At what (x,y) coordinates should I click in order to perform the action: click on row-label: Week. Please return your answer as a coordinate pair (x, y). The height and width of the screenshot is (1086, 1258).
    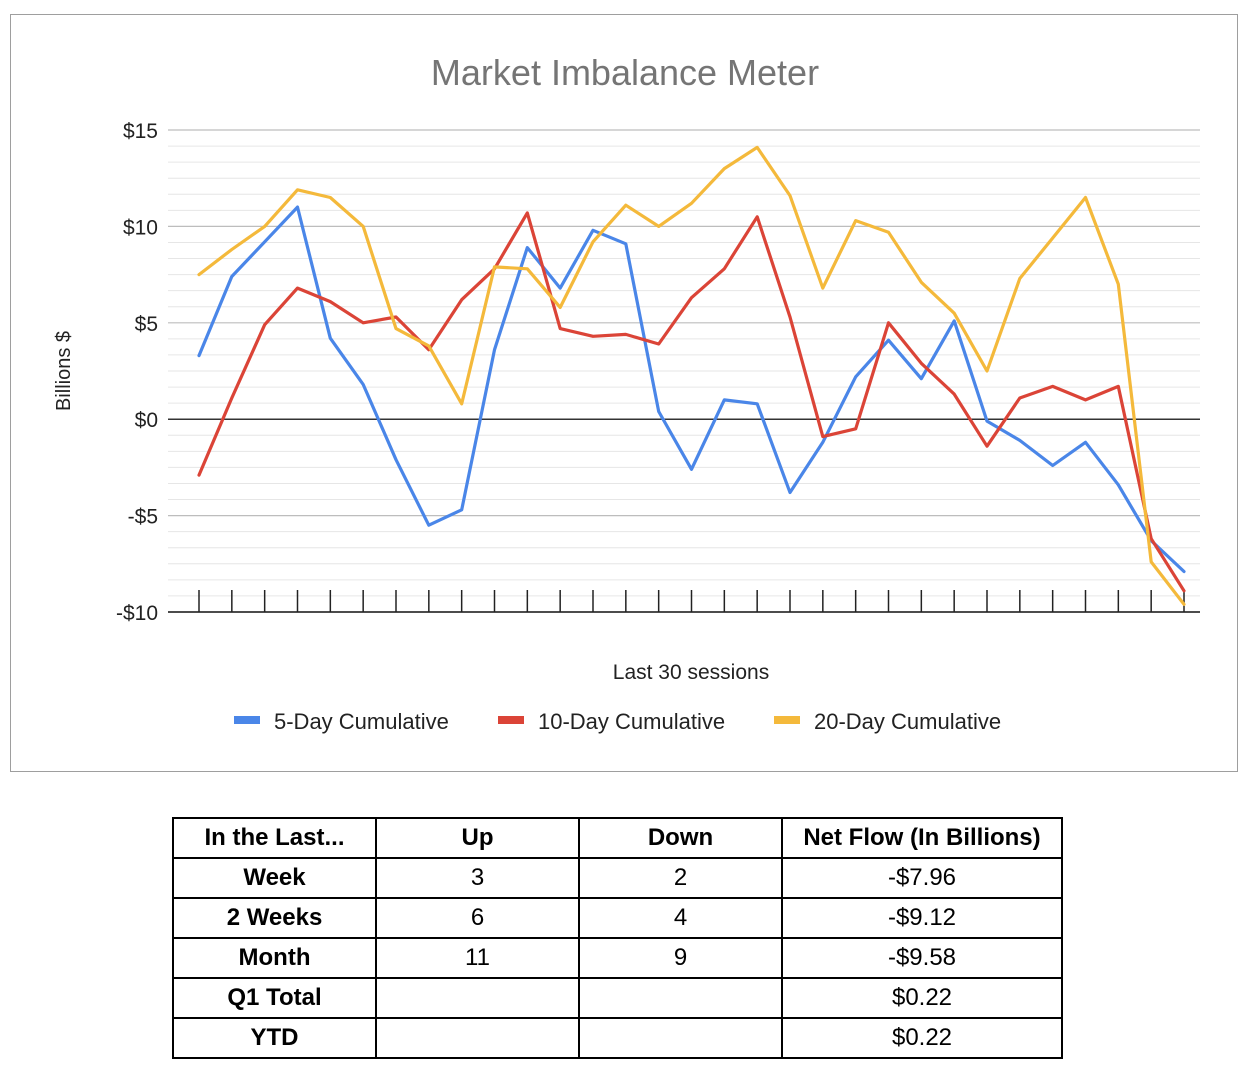
    Looking at the image, I should click on (274, 878).